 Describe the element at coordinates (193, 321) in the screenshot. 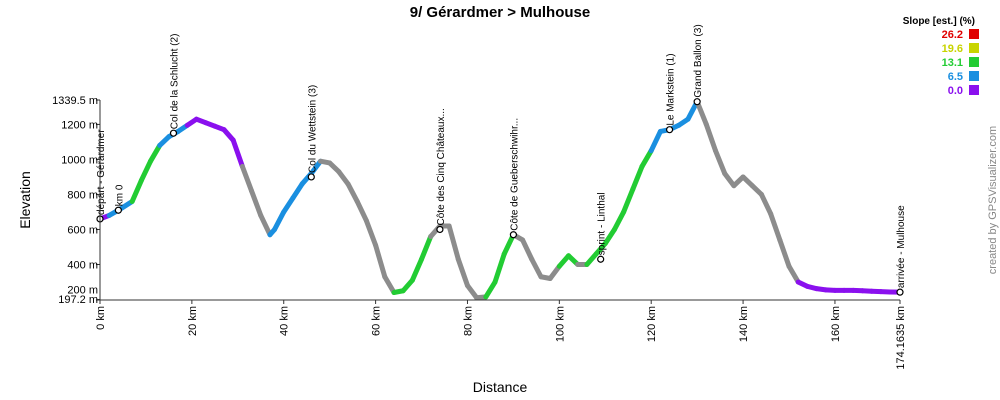

I see `x-tick-label: 20 km` at that location.